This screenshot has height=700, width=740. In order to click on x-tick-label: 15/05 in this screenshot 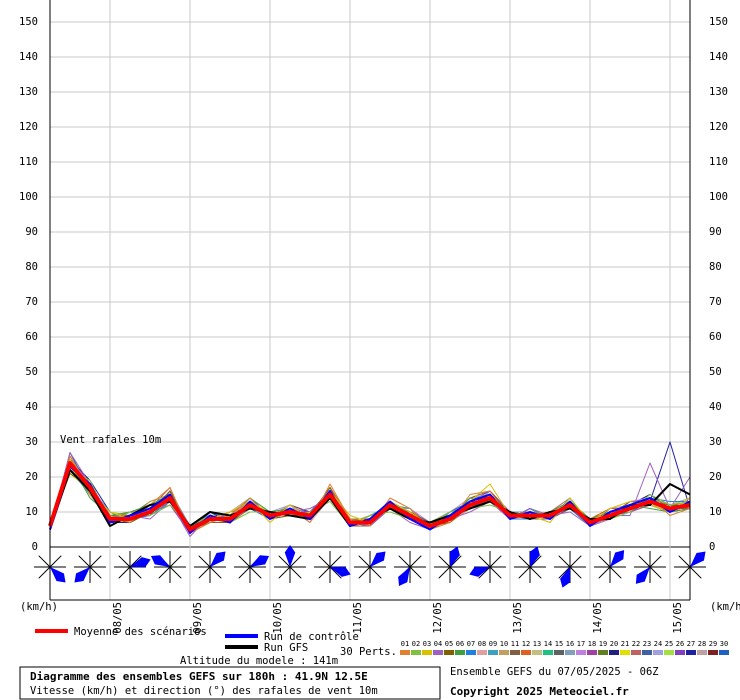, I will do `click(678, 618)`.